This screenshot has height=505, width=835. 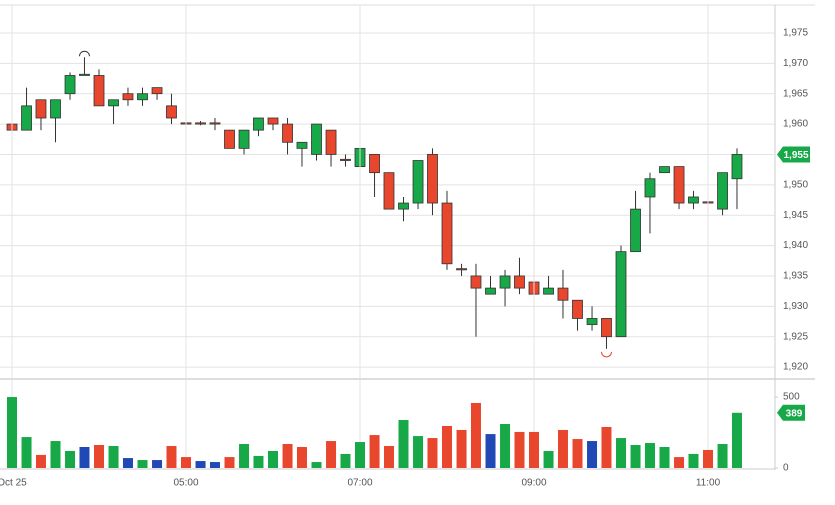 What do you see at coordinates (795, 215) in the screenshot?
I see `y-tick-label: 1,945` at bounding box center [795, 215].